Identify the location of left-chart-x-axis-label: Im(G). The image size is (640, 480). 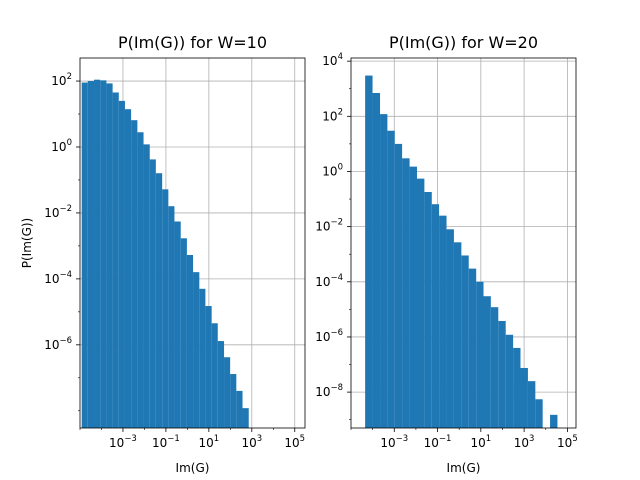
(193, 468).